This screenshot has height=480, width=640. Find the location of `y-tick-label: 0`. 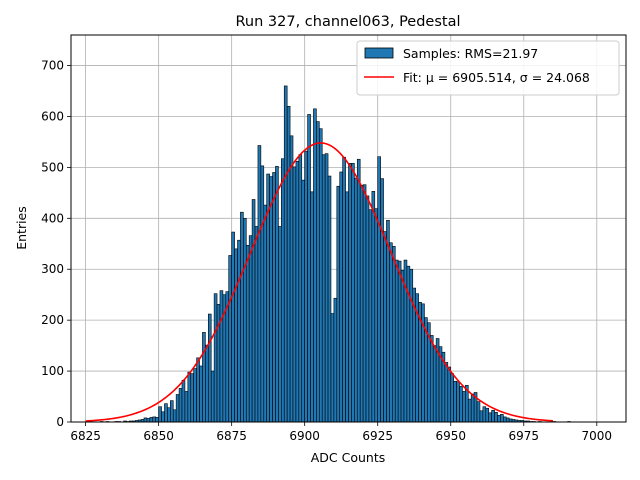

y-tick-label: 0 is located at coordinates (60, 422).